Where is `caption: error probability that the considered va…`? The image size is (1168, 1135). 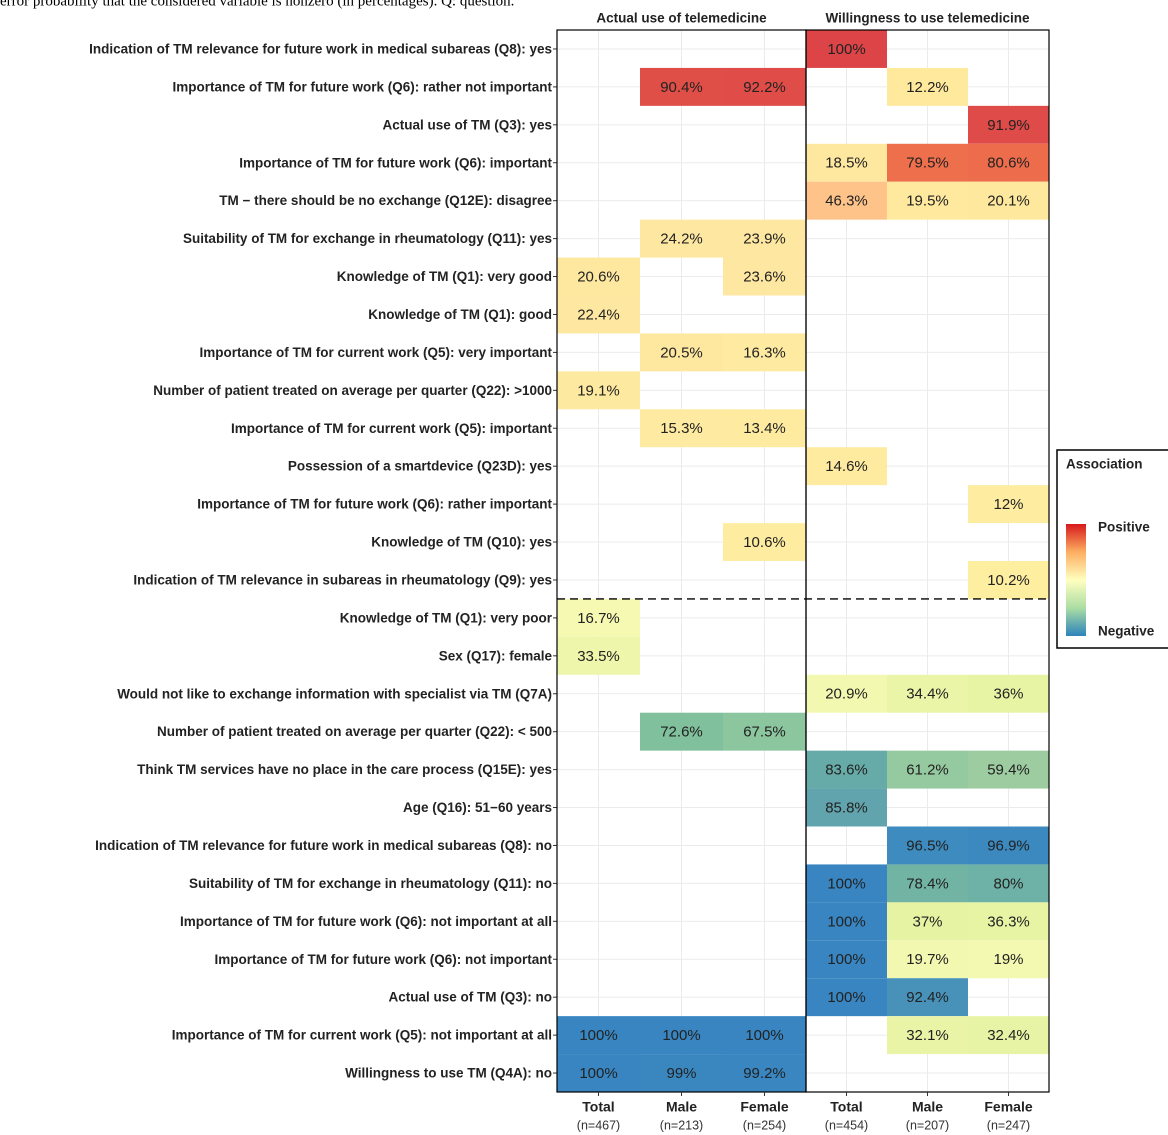
caption: error probability that the considered va… is located at coordinates (257, 4).